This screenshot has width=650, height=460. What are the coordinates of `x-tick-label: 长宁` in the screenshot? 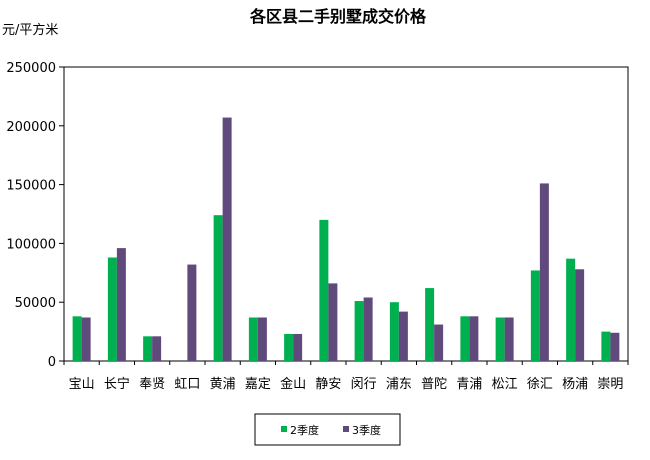 It's located at (117, 384).